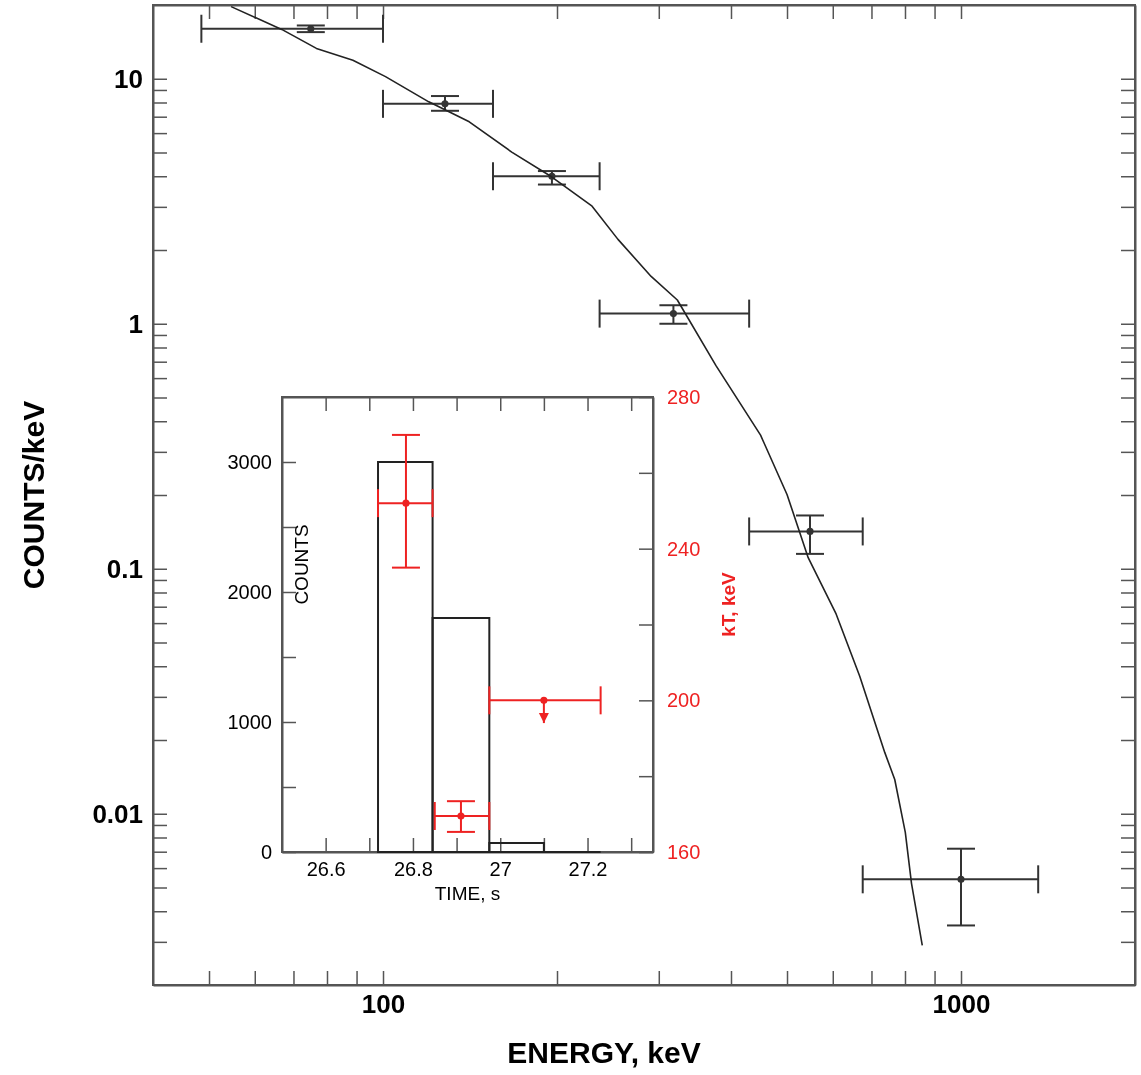 The image size is (1141, 1075). Describe the element at coordinates (500, 869) in the screenshot. I see `x-tick-label: 27` at that location.